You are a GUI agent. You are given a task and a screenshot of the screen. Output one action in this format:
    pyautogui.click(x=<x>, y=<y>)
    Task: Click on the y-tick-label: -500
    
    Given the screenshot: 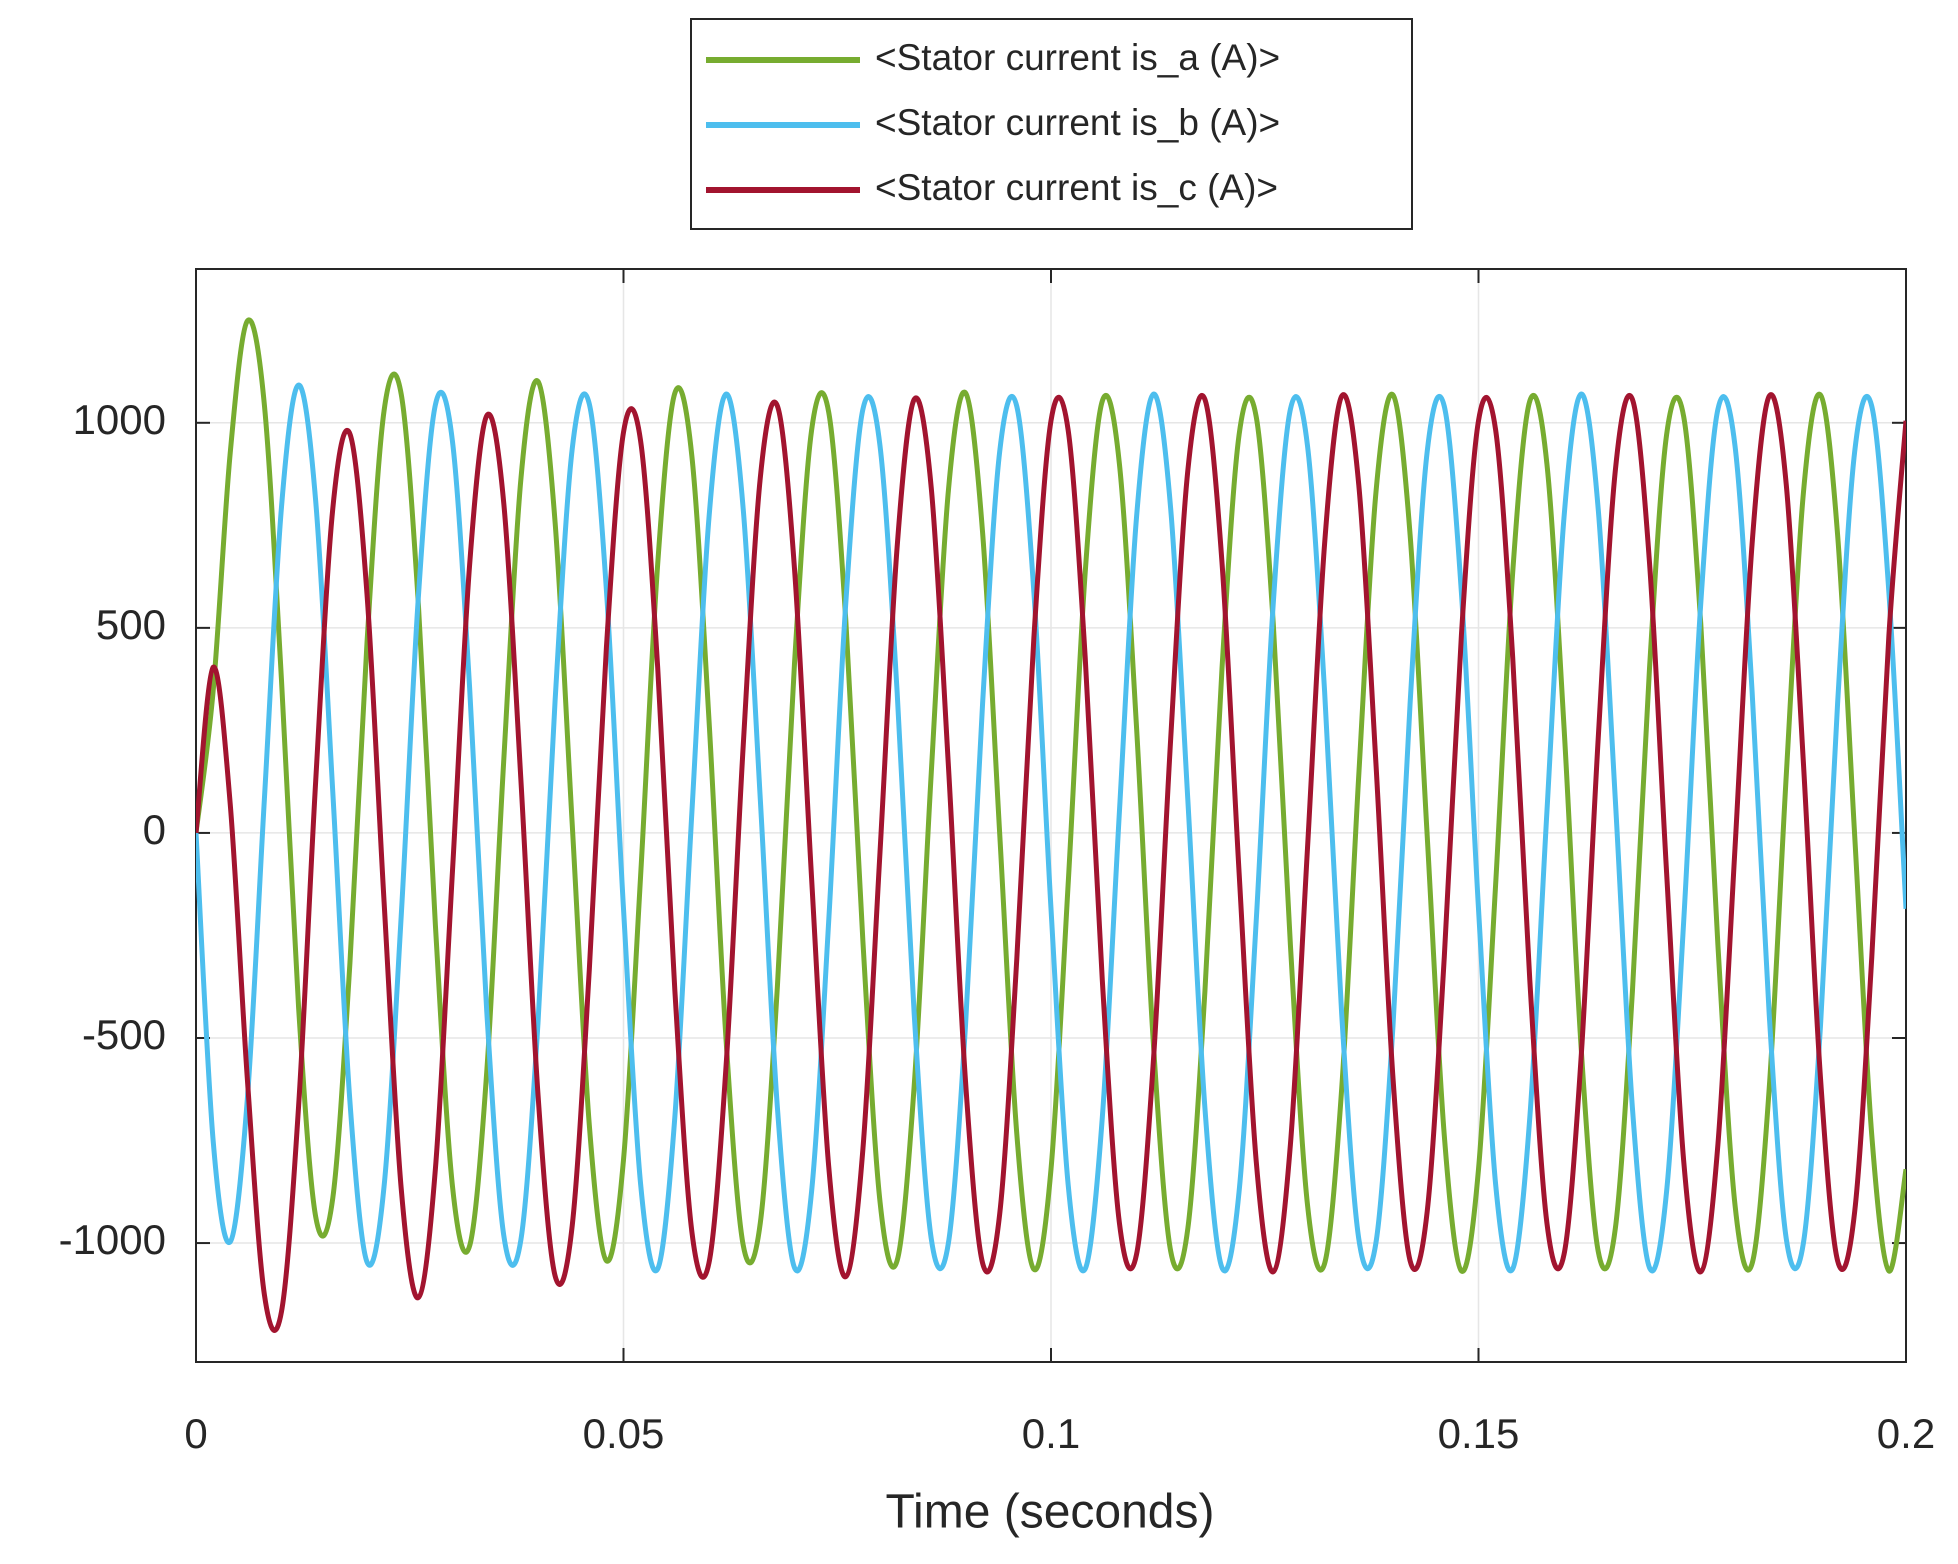 What is the action you would take?
    pyautogui.click(x=124, y=1034)
    